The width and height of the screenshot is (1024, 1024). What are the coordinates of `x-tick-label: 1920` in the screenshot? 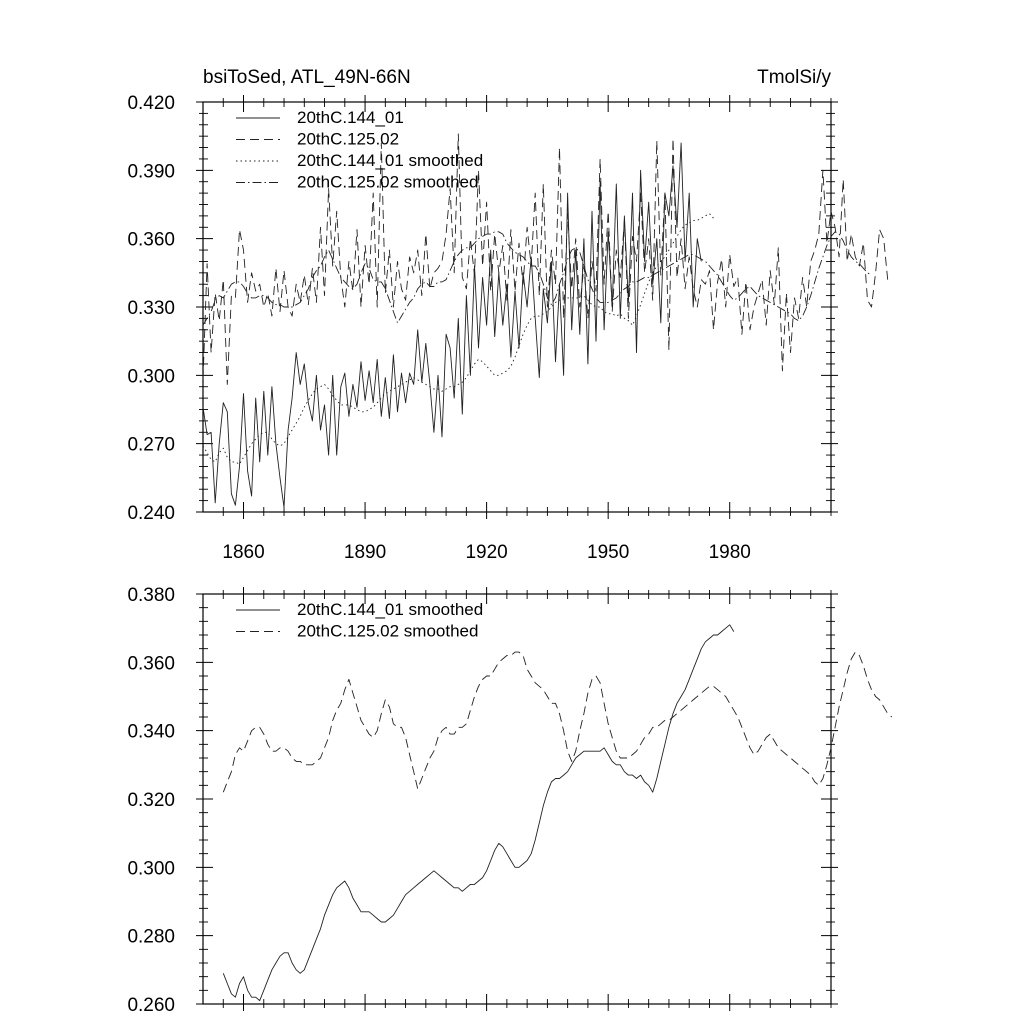 It's located at (486, 552).